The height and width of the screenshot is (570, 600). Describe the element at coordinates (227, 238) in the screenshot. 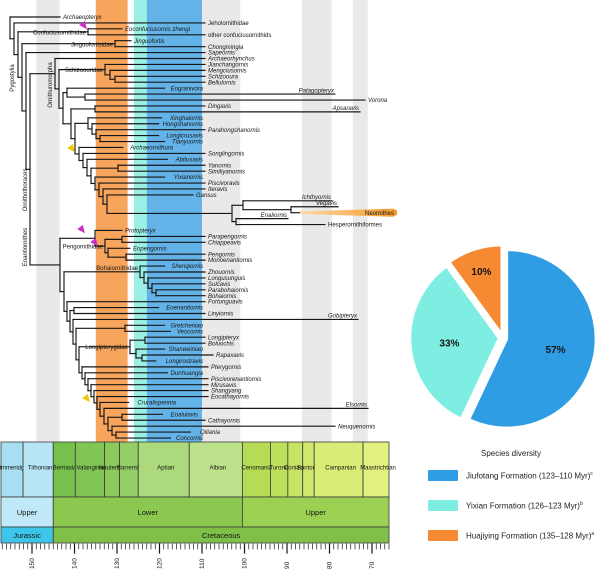

I see `tip-label: Parapengornis` at that location.